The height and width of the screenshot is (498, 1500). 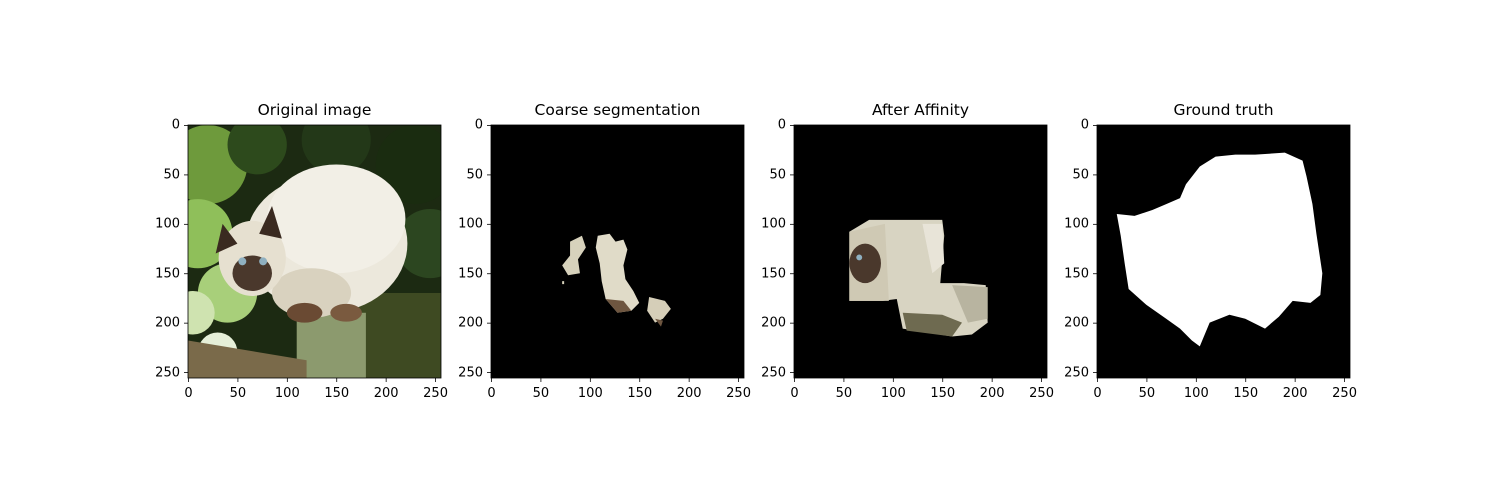 I want to click on coarse-mask, so click(x=617, y=251).